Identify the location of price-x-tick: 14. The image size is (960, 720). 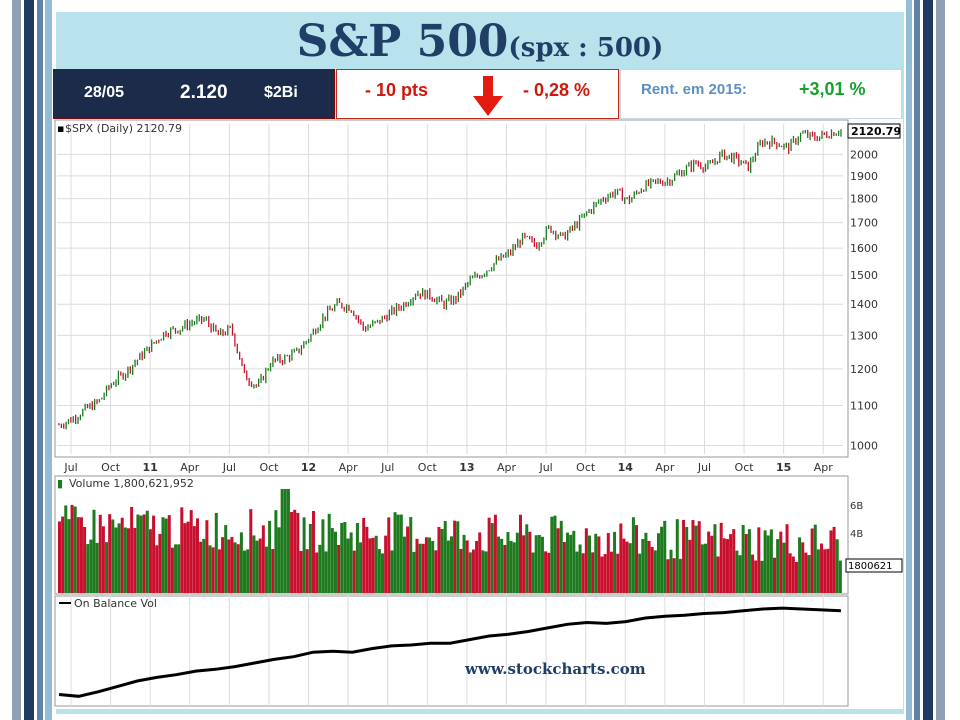
(626, 467).